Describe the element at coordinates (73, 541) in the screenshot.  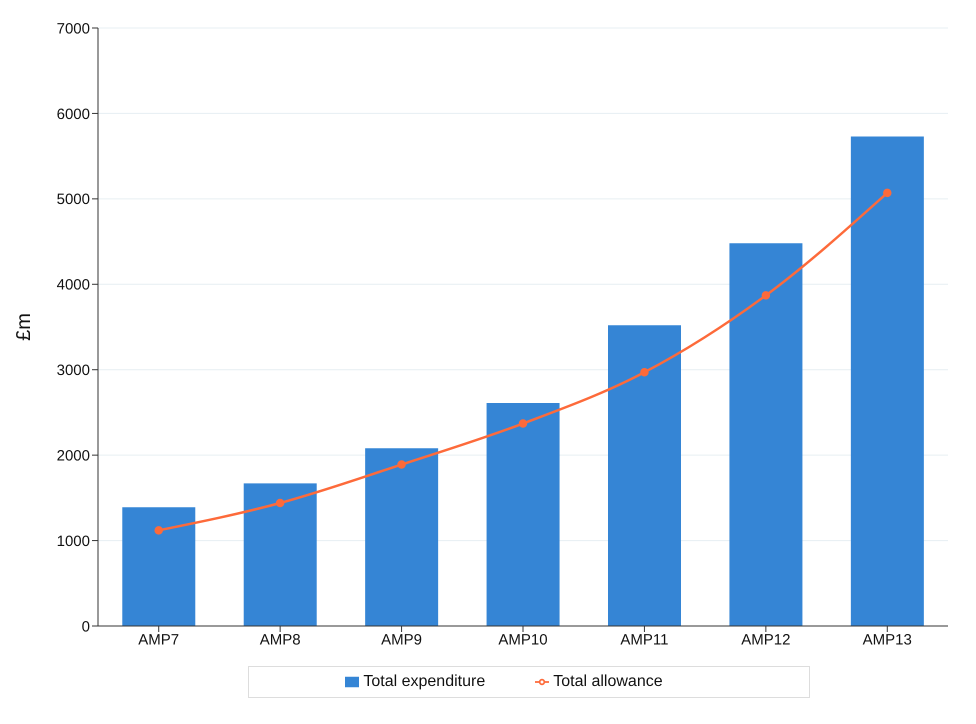
I see `y-tick-label: 1000` at that location.